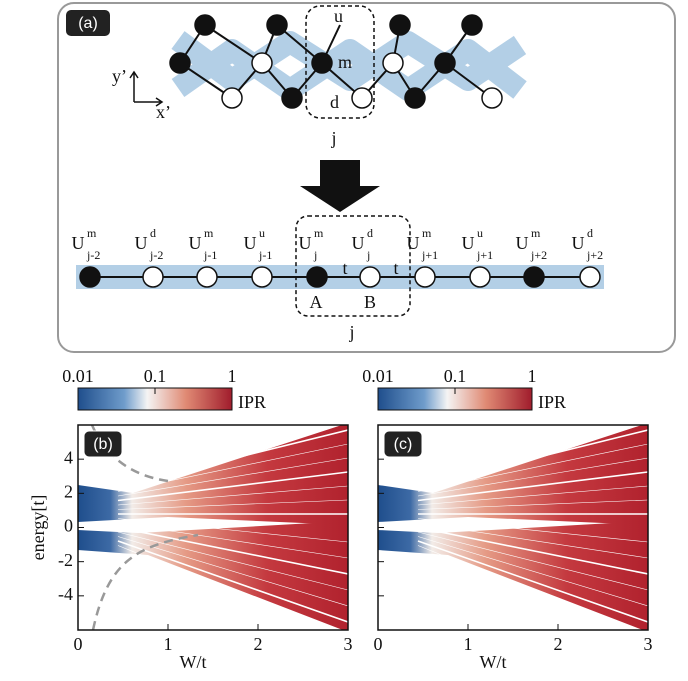 This screenshot has height=681, width=688. What do you see at coordinates (156, 255) in the screenshot?
I see `site-sub: j-2` at bounding box center [156, 255].